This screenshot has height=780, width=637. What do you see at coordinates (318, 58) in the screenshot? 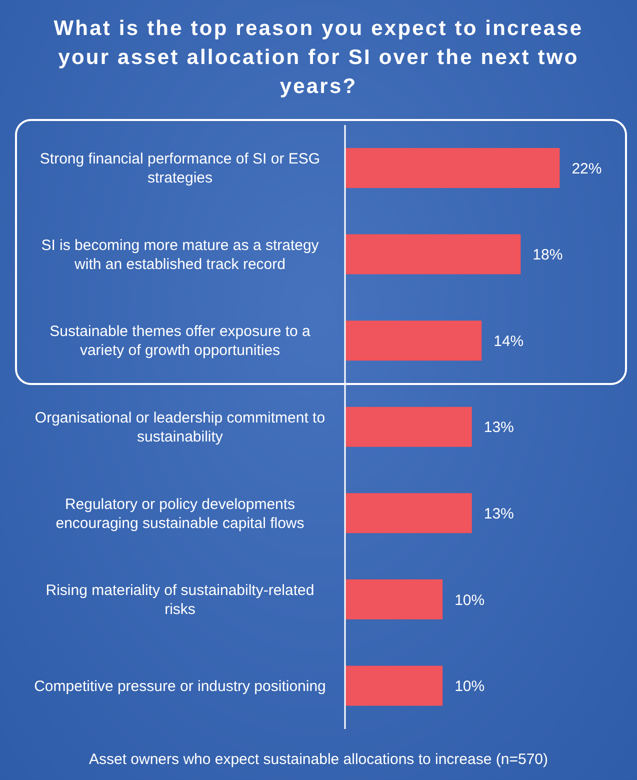
I see `chart-title: What is the top reason you expect to increase your asset allocation for SI over the next two years?` at bounding box center [318, 58].